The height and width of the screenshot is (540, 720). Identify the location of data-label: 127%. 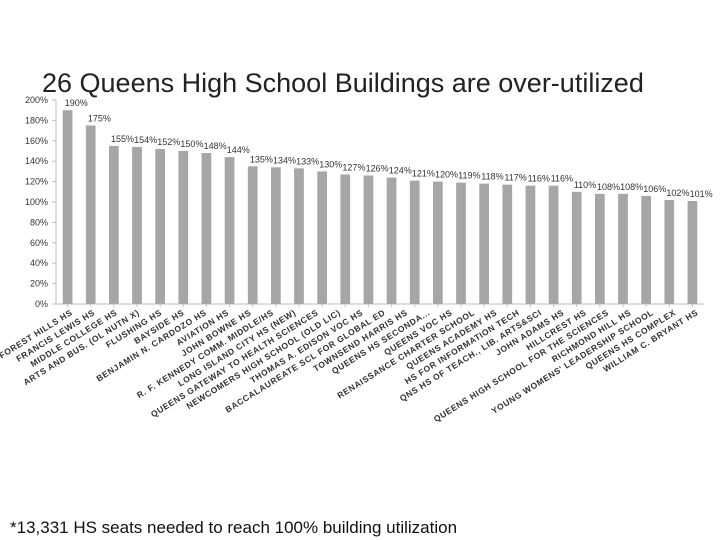
(353, 167).